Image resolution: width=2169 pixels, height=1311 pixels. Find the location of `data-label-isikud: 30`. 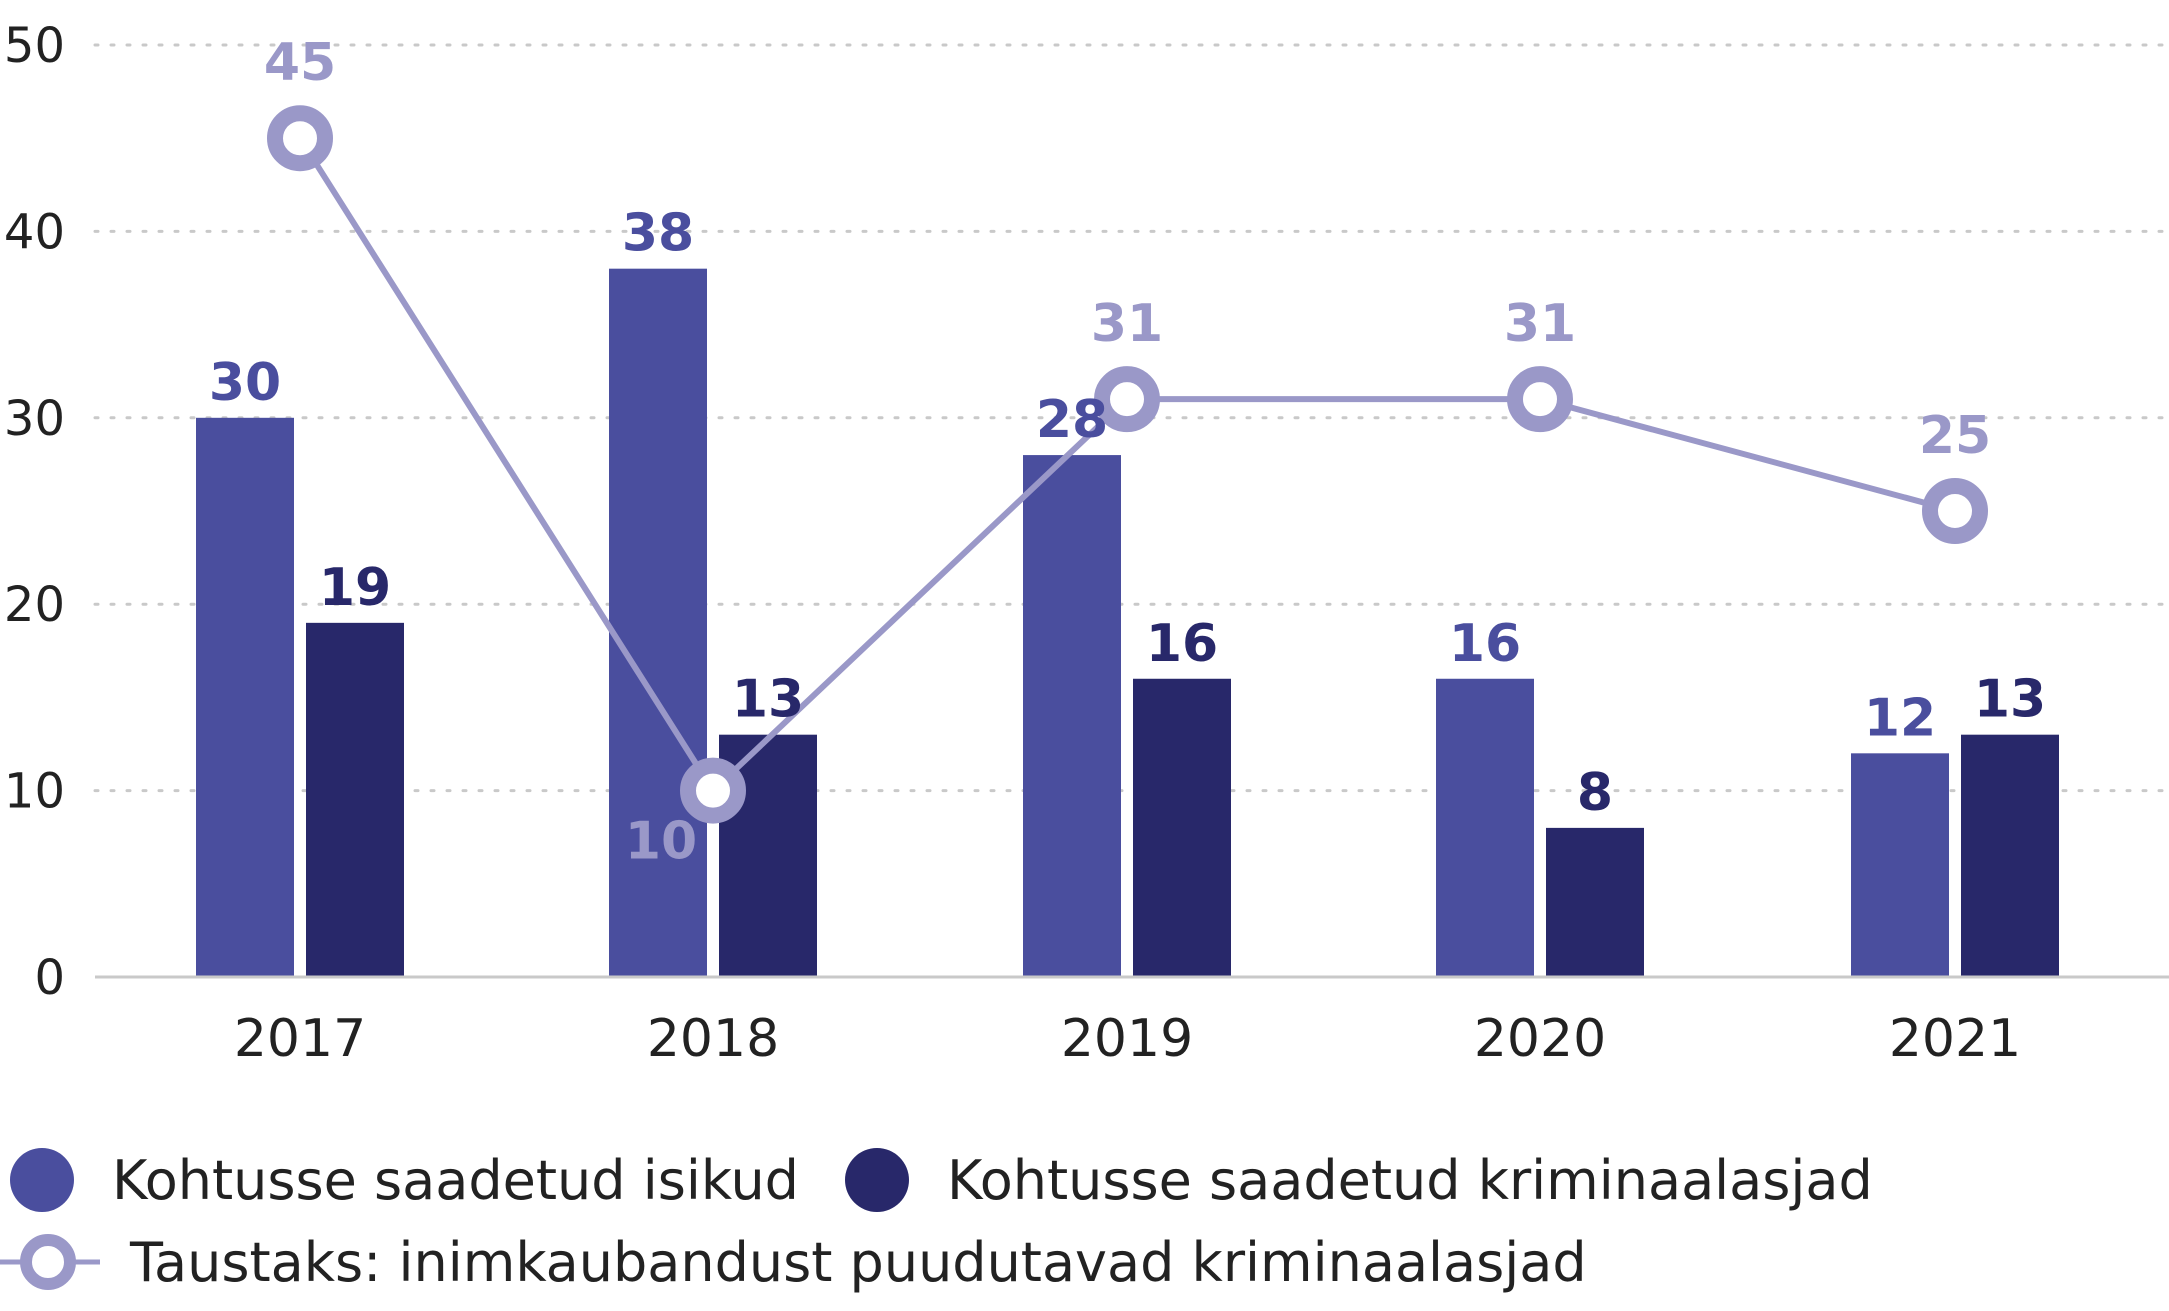

data-label-isikud: 30 is located at coordinates (245, 383).